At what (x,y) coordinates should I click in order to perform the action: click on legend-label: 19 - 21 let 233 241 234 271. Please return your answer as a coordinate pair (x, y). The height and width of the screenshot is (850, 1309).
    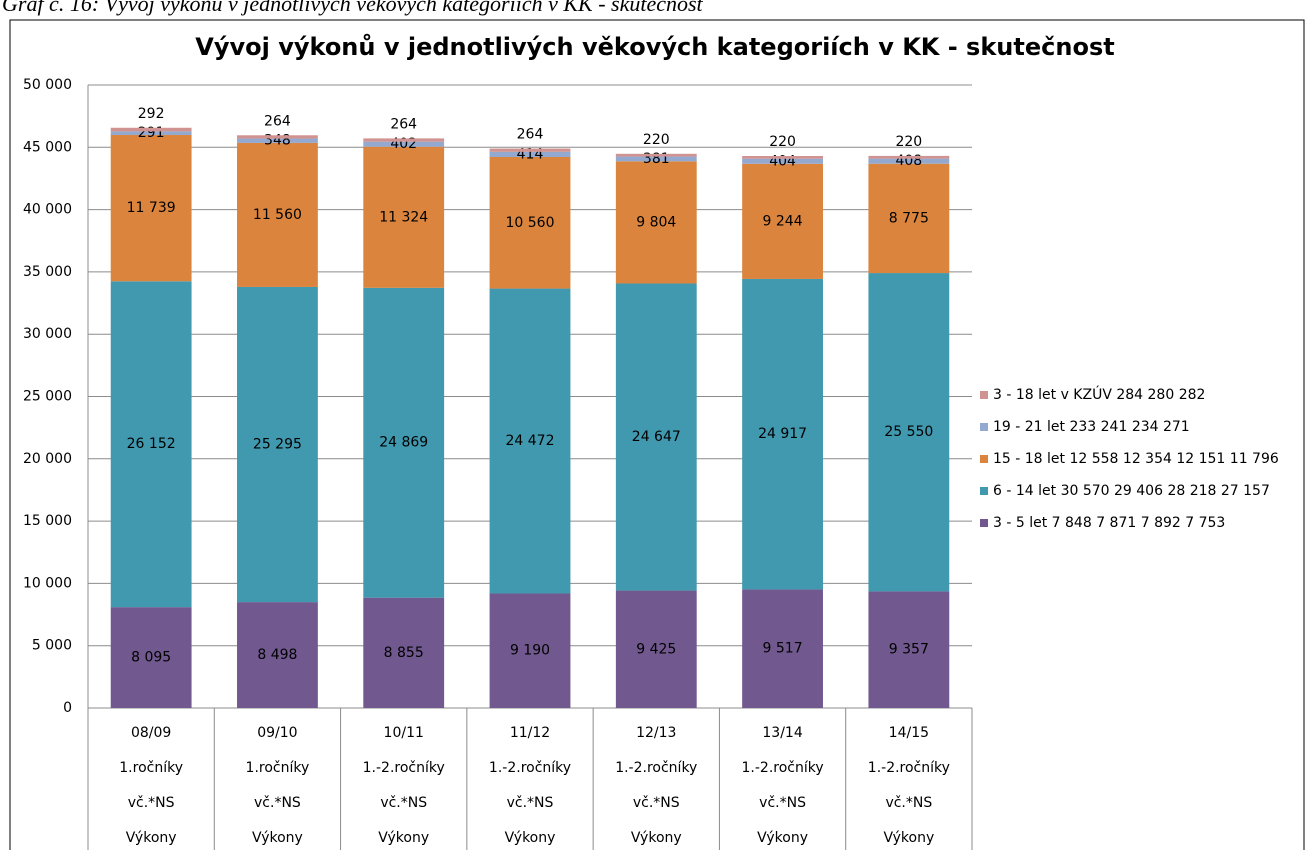
    Looking at the image, I should click on (1091, 427).